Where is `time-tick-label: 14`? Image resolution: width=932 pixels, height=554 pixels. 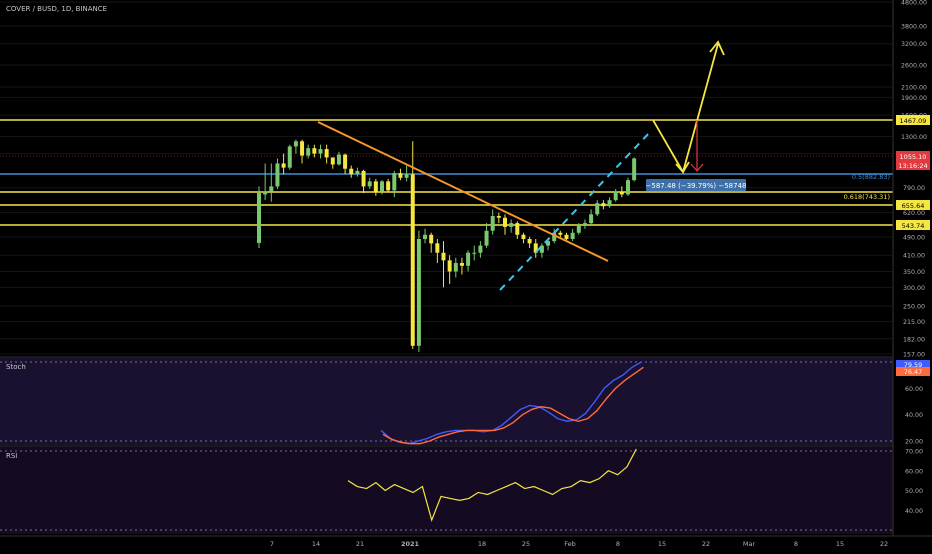
time-tick-label: 14 is located at coordinates (316, 544).